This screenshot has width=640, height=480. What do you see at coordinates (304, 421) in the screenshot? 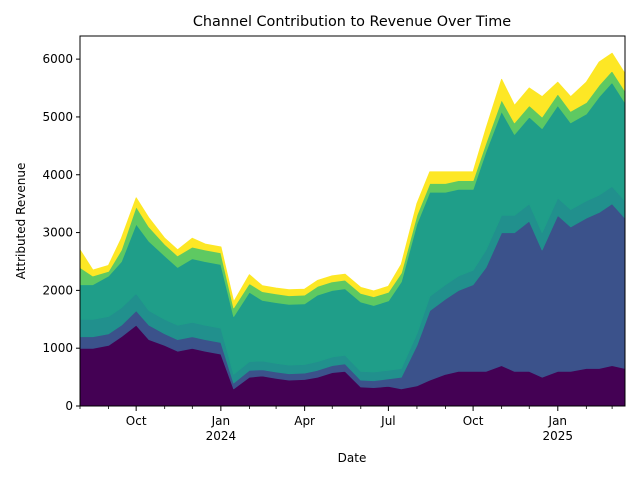
I see `x-tick-label: Apr` at bounding box center [304, 421].